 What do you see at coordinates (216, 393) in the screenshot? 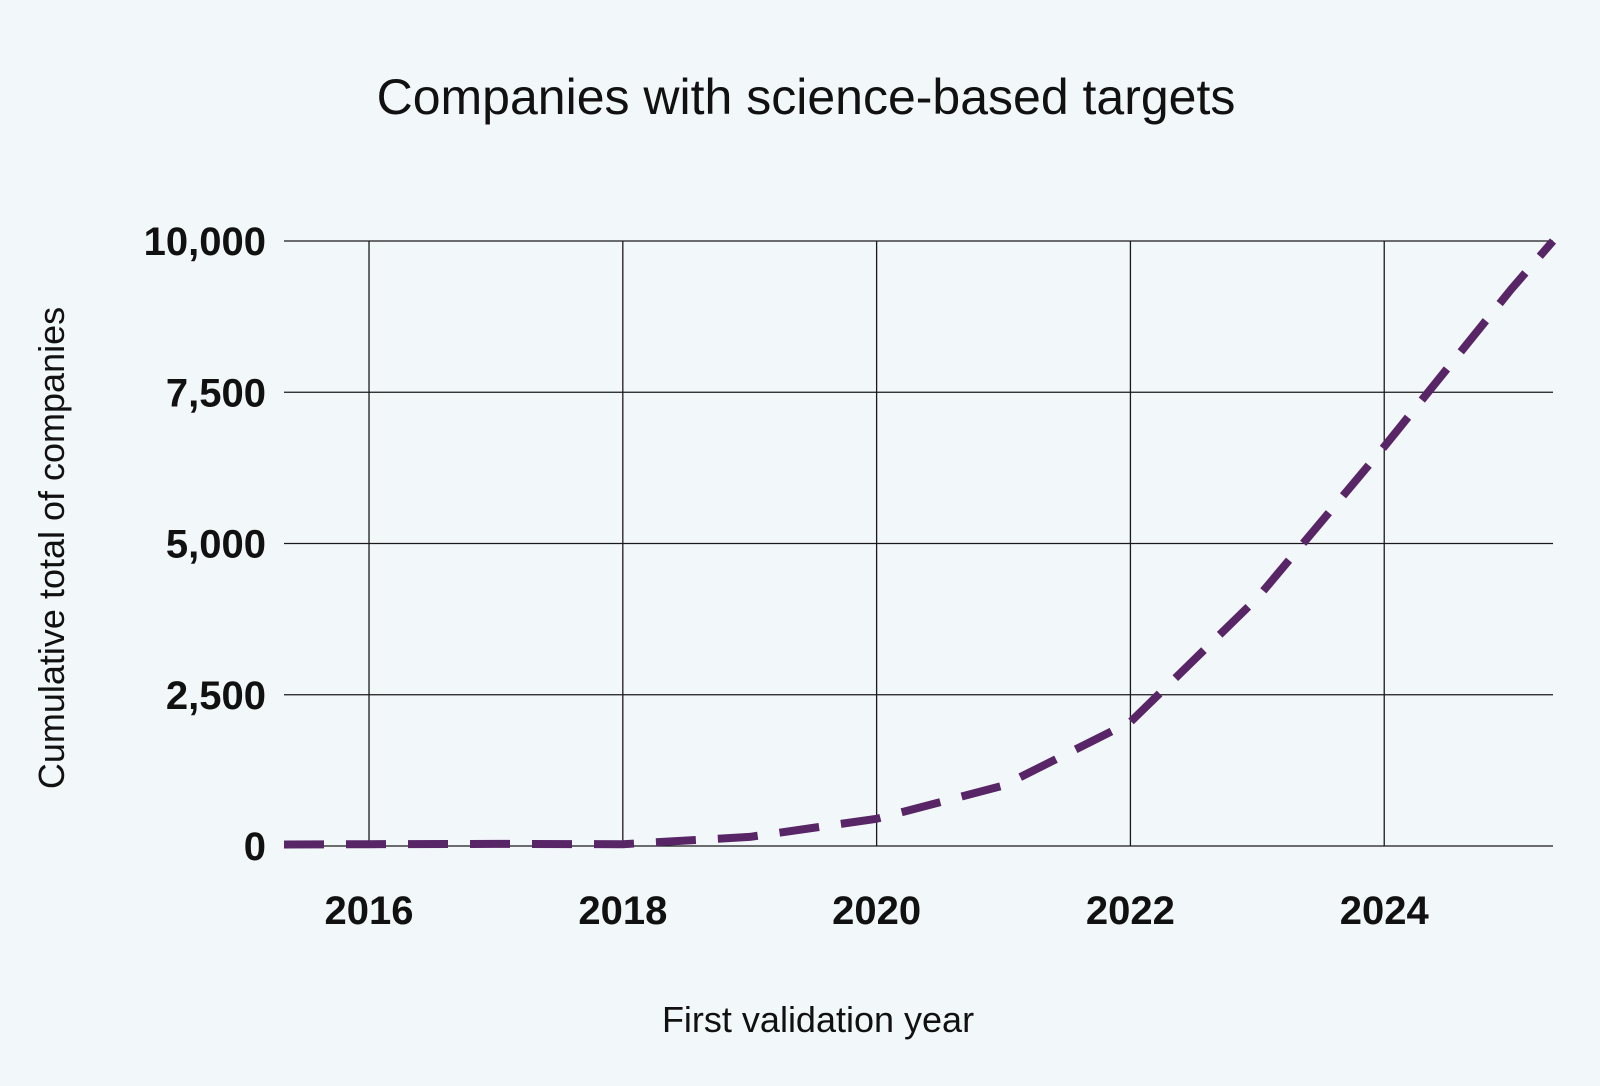
I see `y-tick-label: 7,500` at bounding box center [216, 393].